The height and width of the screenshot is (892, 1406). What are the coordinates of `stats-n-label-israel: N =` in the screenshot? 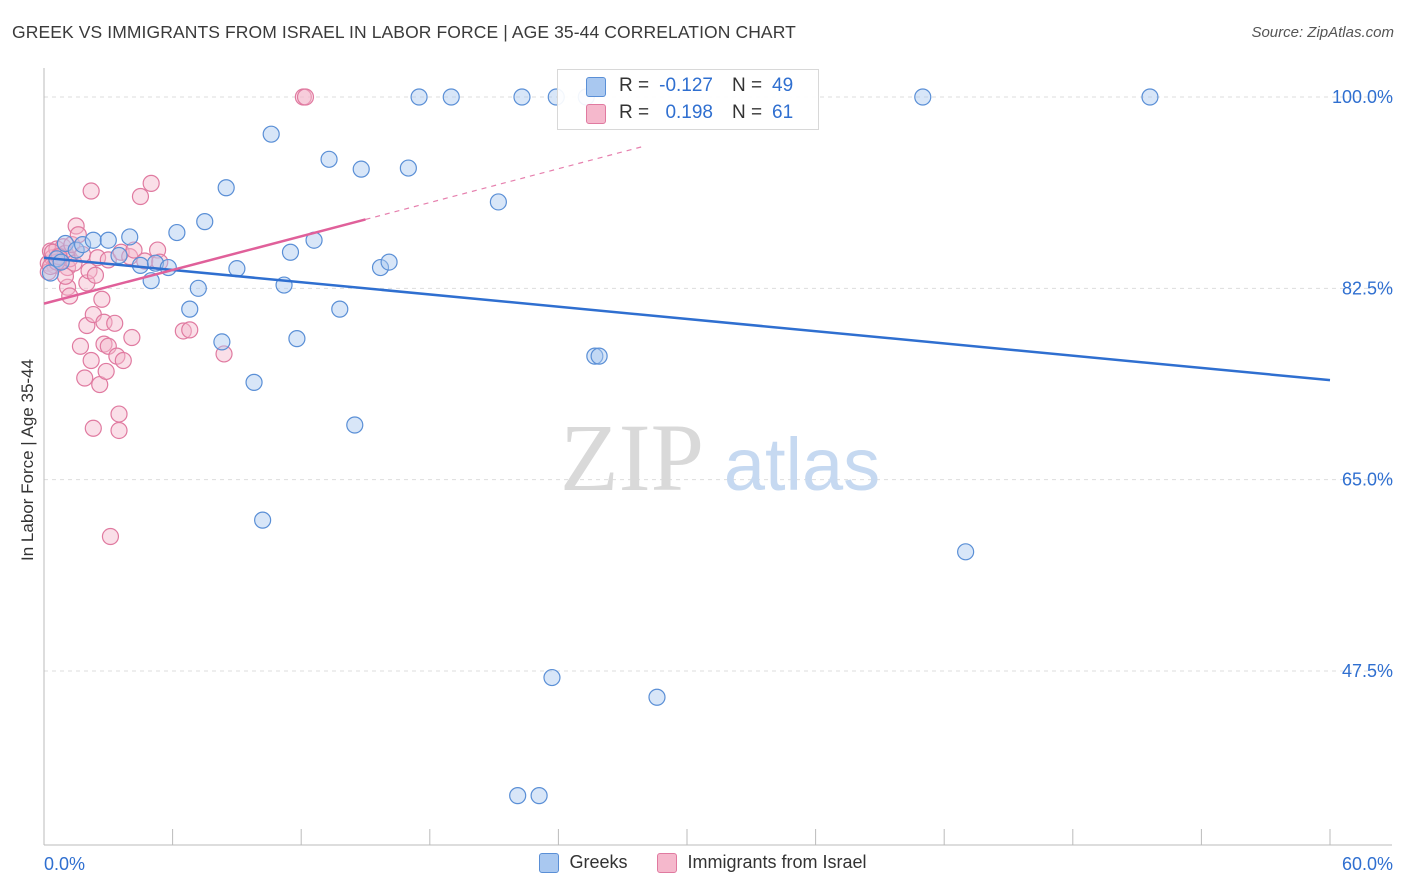 It's located at (747, 112).